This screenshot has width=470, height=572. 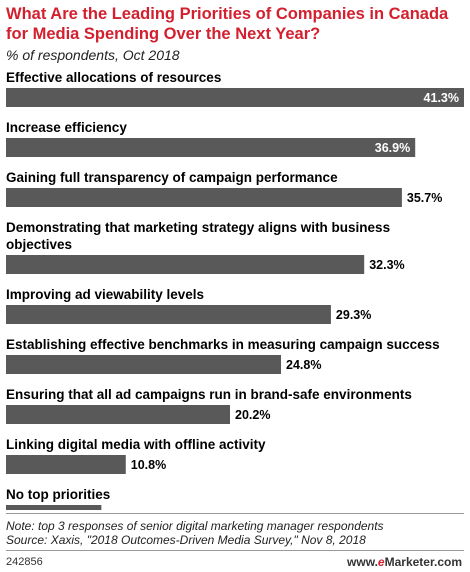 I want to click on category-label: No top priorities, so click(x=58, y=494).